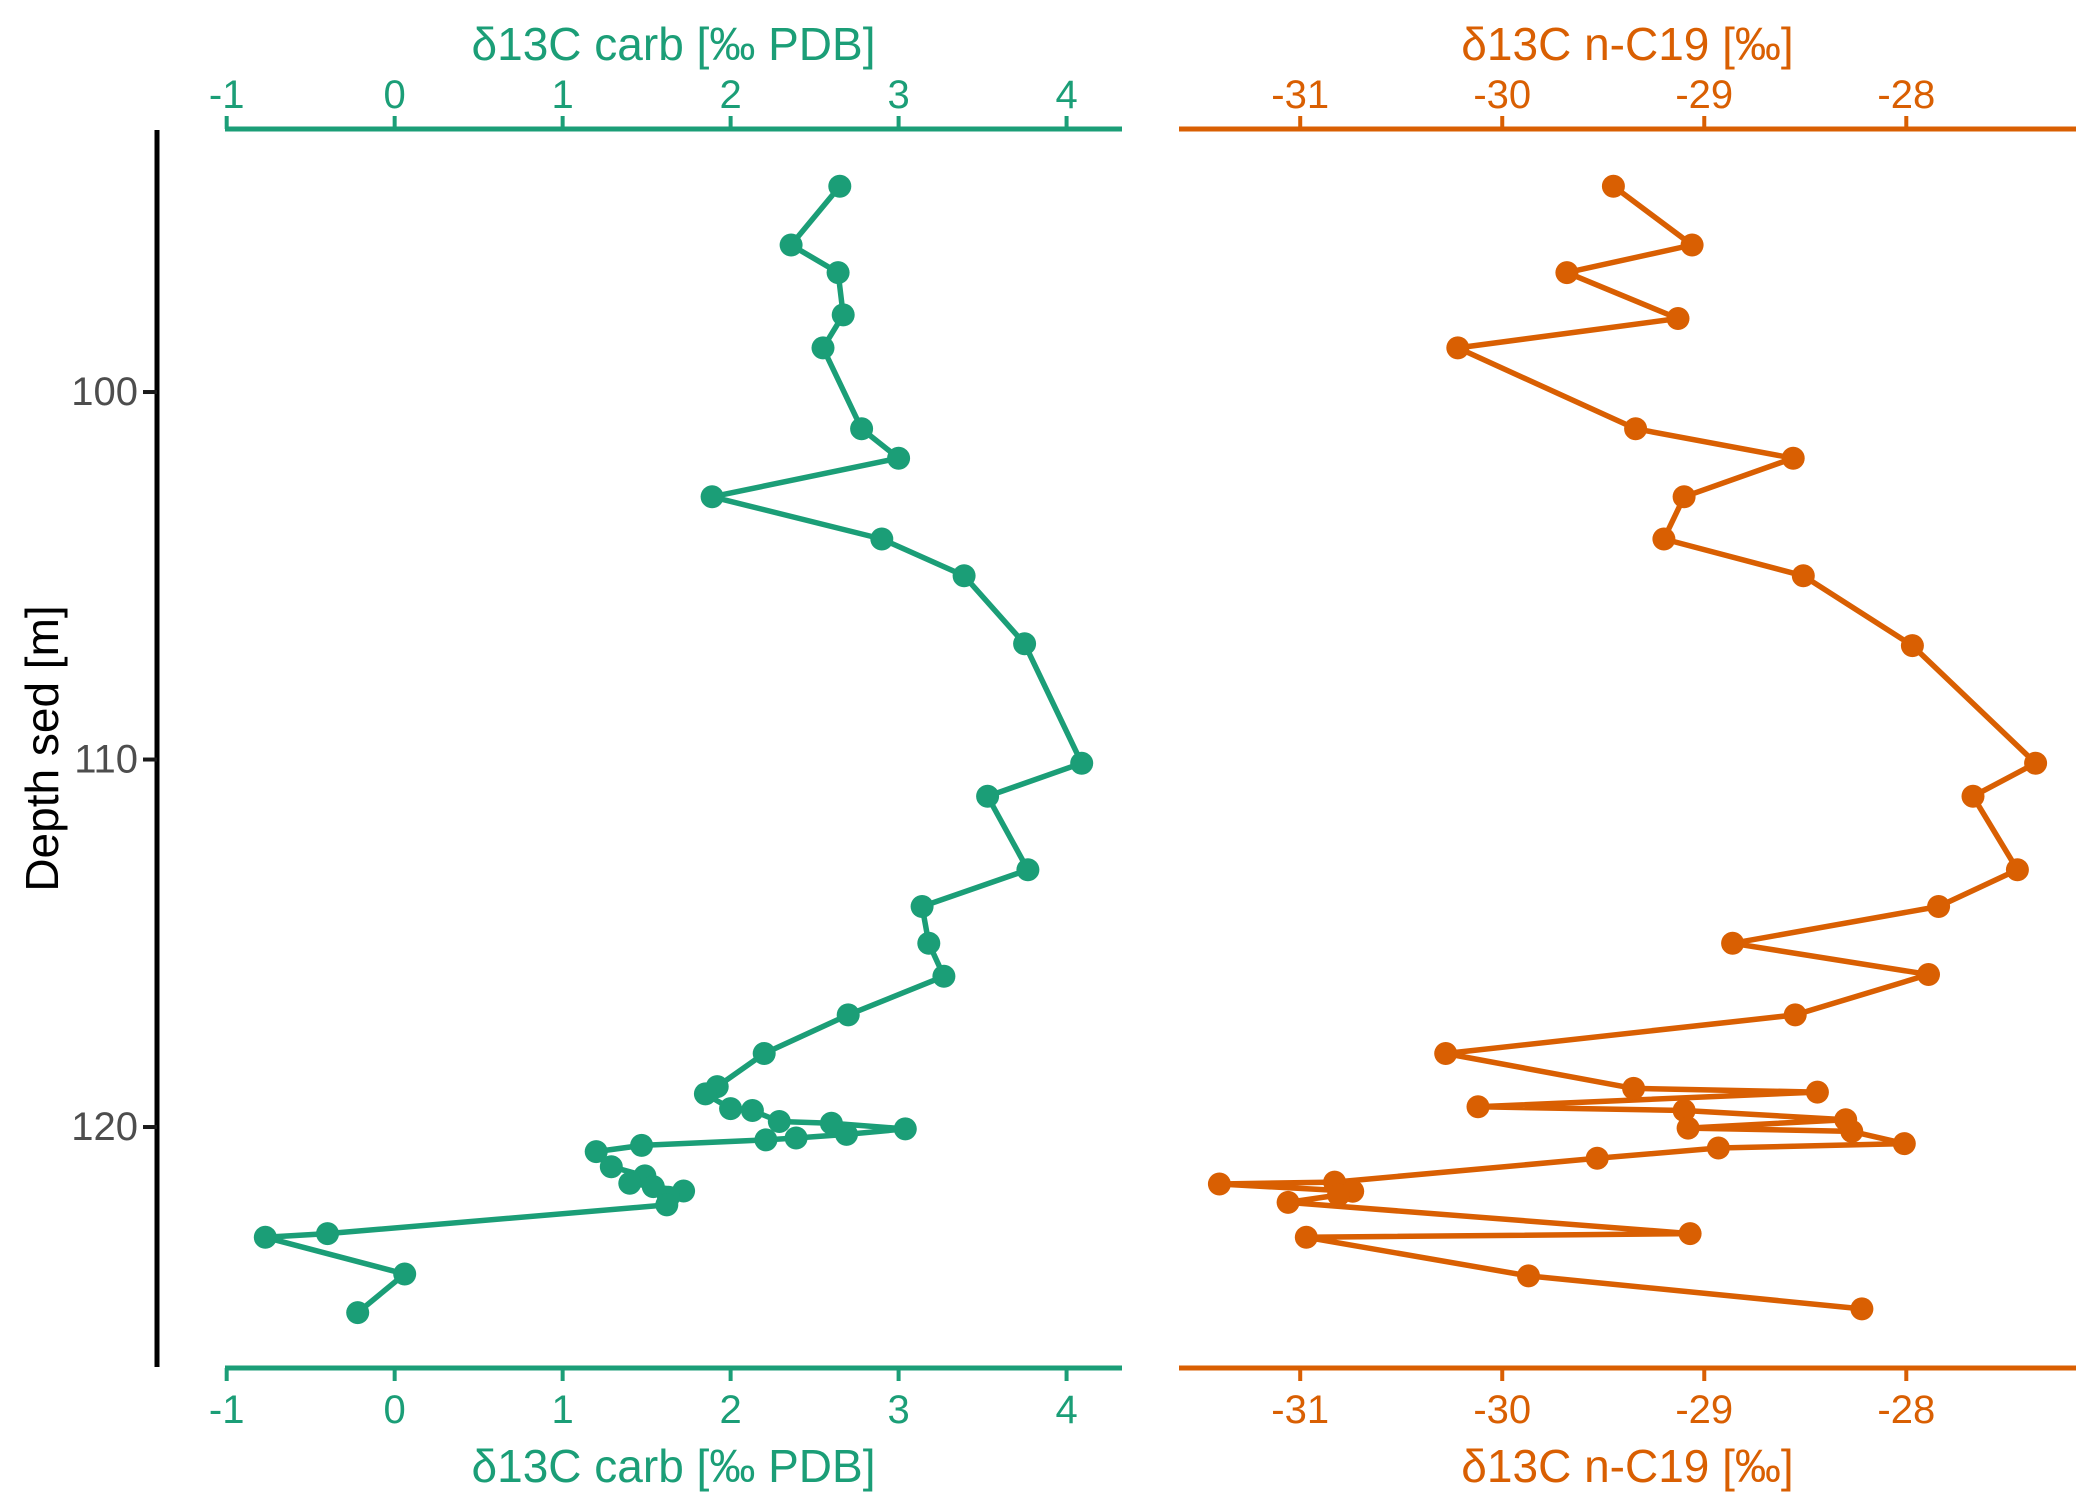 The width and height of the screenshot is (2100, 1500). I want to click on y-axis: 100 110 120 Depth sed [m], so click(88, 748).